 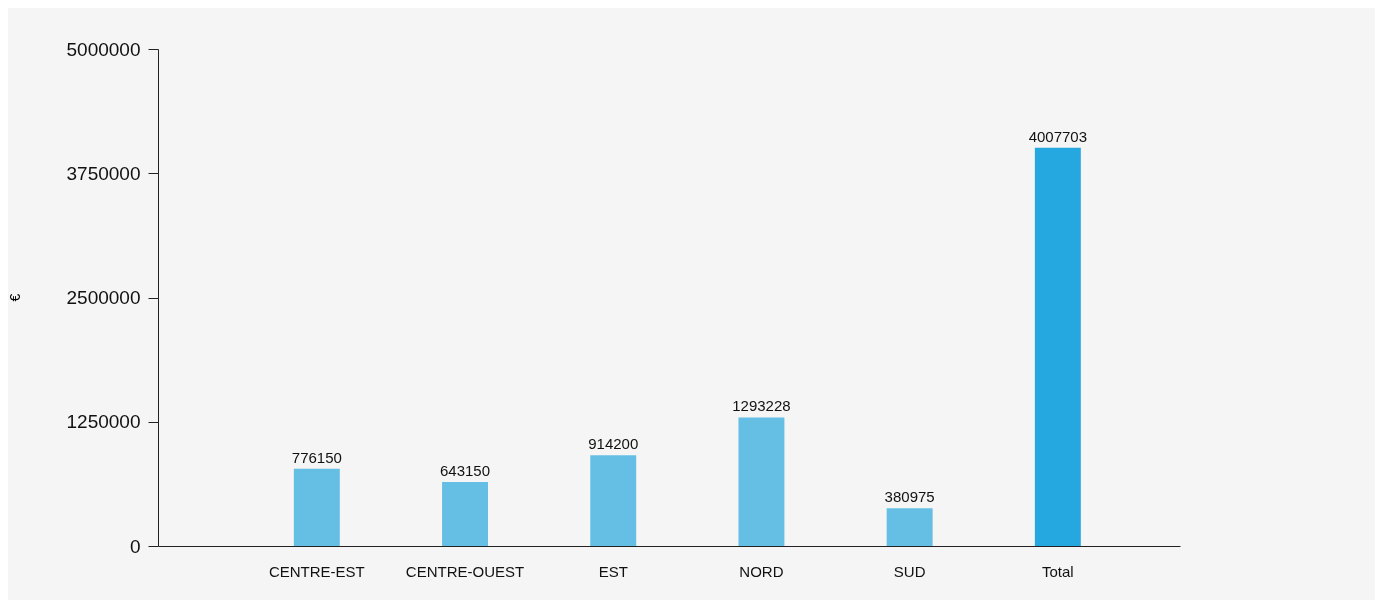 What do you see at coordinates (135, 546) in the screenshot?
I see `y-tick-label: 0` at bounding box center [135, 546].